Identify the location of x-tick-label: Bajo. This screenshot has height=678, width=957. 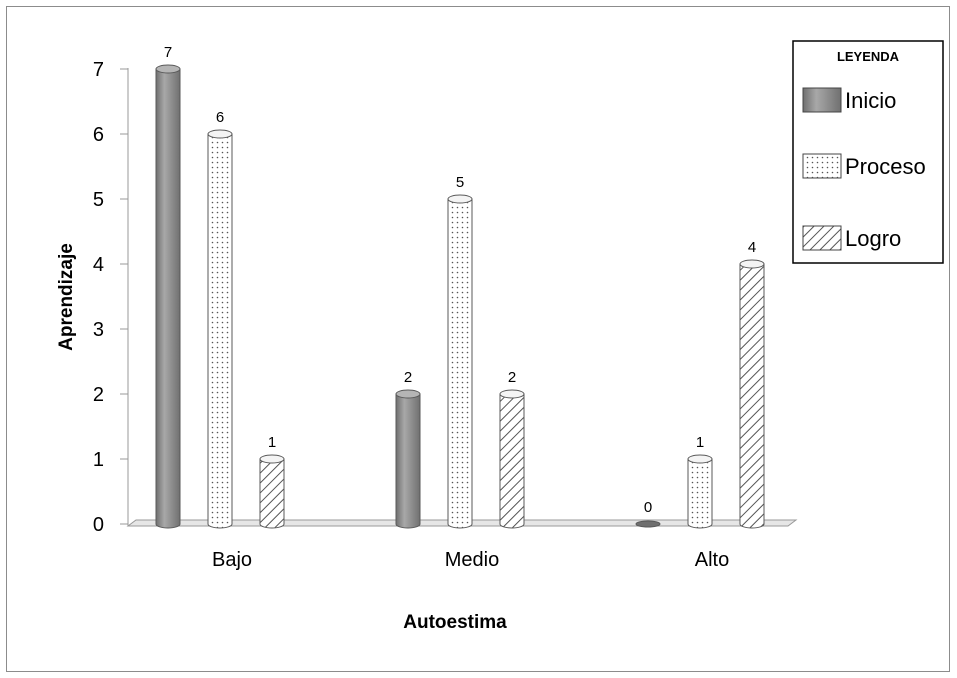
(232, 560).